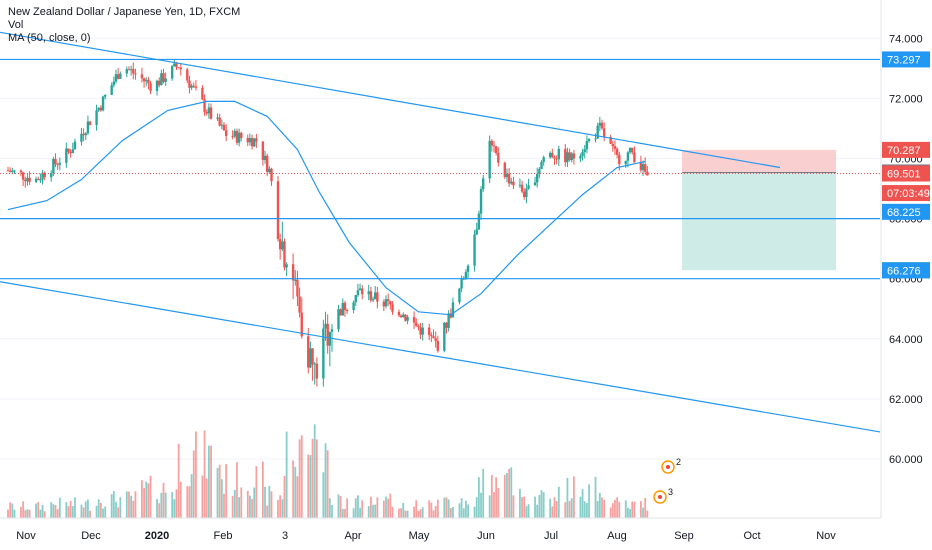 Image resolution: width=932 pixels, height=550 pixels. What do you see at coordinates (759, 161) in the screenshot?
I see `stop-loss-zone` at bounding box center [759, 161].